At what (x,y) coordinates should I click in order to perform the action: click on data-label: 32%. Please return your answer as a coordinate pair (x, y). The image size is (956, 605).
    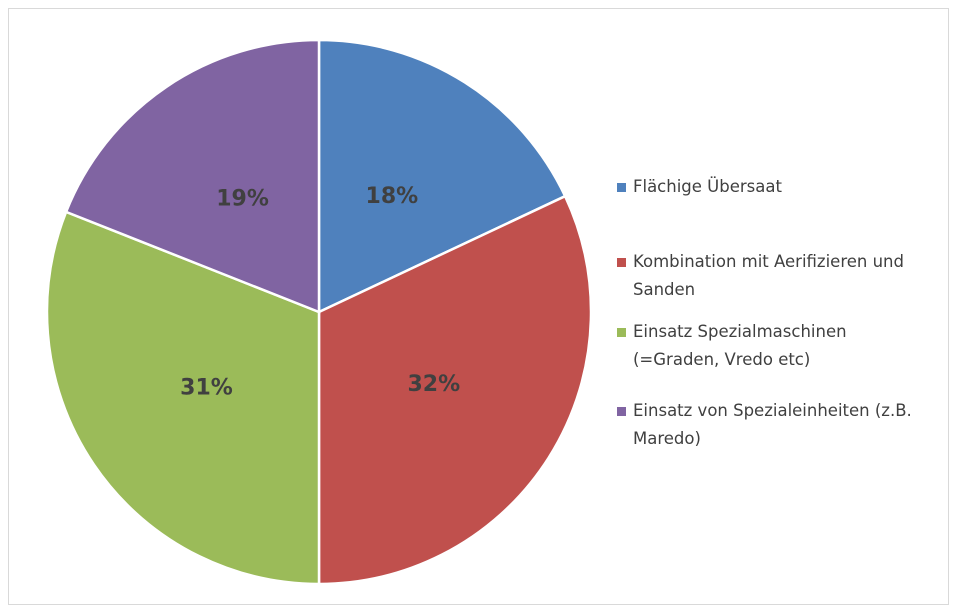
    Looking at the image, I should click on (433, 384).